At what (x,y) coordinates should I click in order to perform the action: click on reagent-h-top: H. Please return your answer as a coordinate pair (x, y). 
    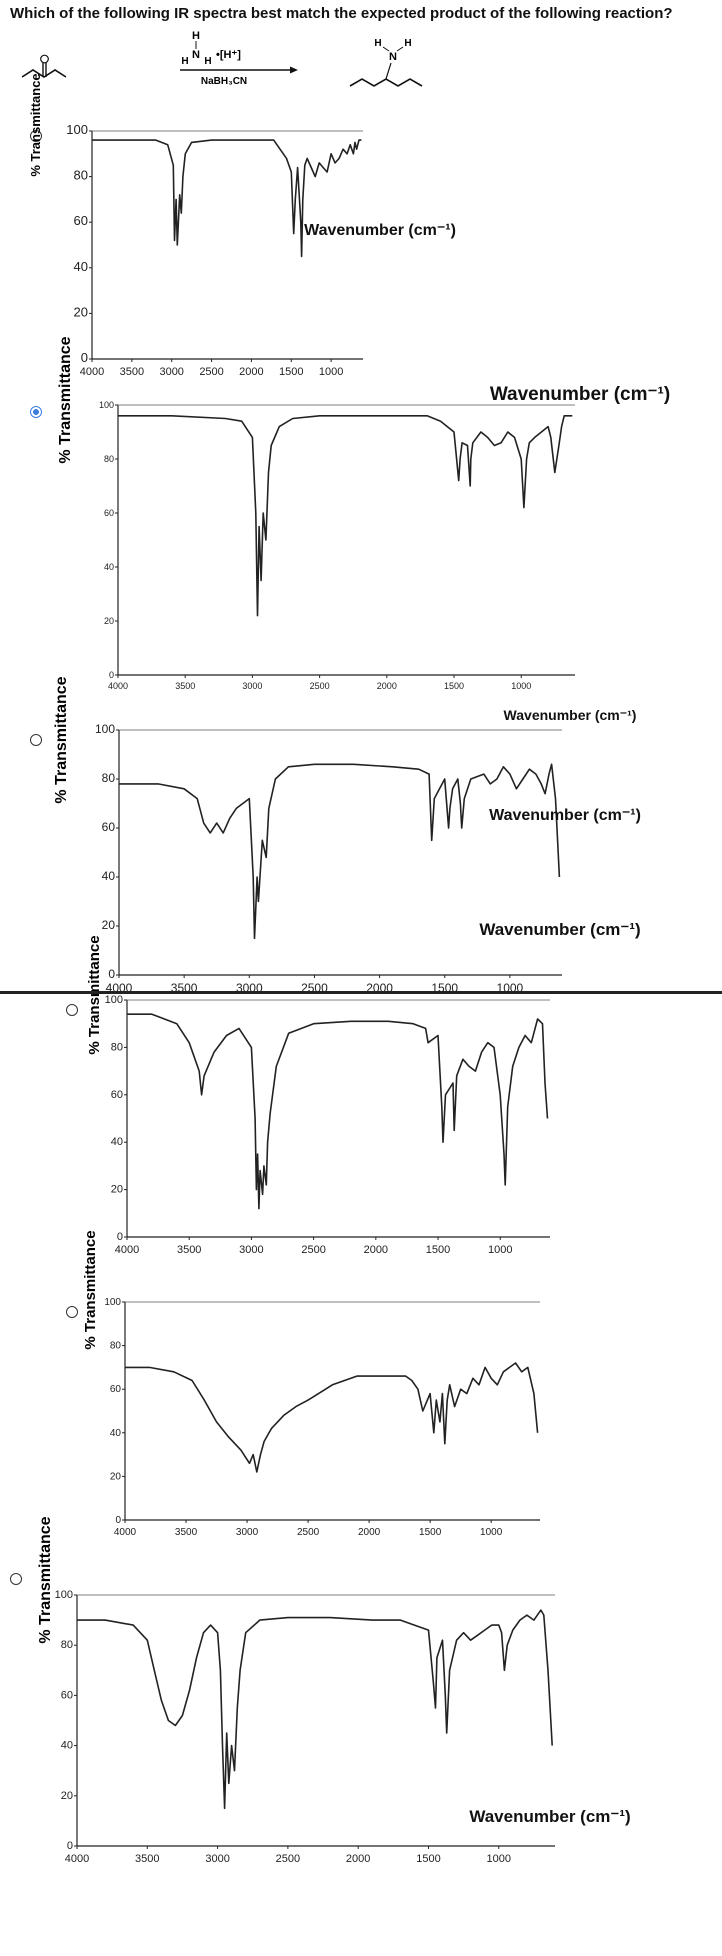
    Looking at the image, I should click on (196, 36).